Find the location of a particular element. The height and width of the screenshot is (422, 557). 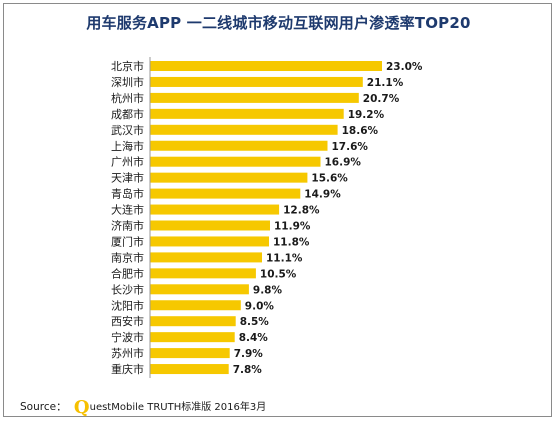

source-prefix: Source： is located at coordinates (43, 407).